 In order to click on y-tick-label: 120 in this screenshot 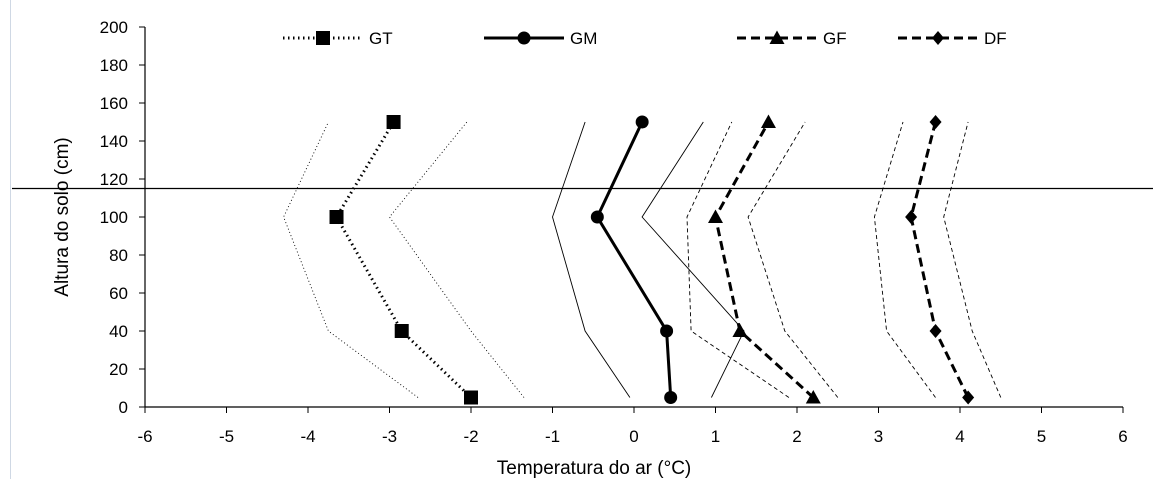, I will do `click(114, 179)`.